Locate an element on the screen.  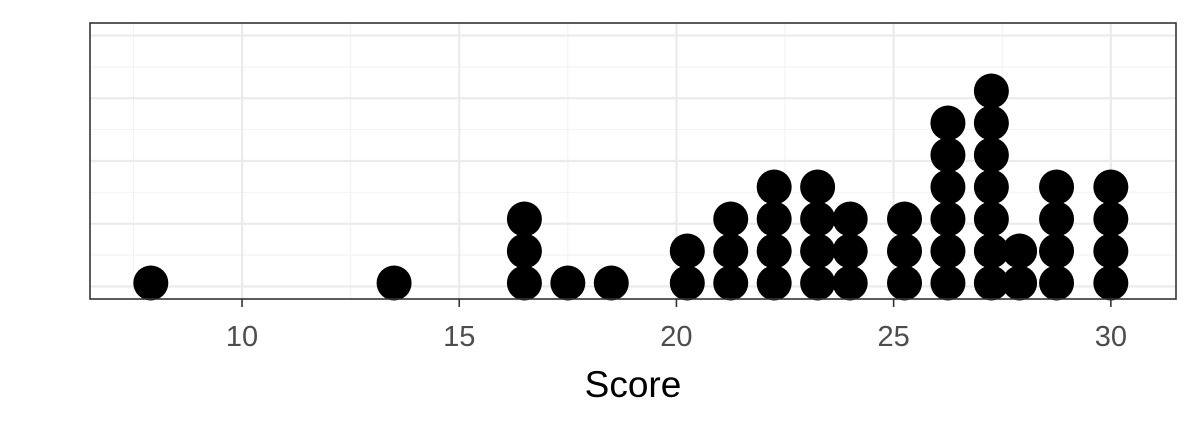
x-axis: 10 15 20 25 30 is located at coordinates (676, 326).